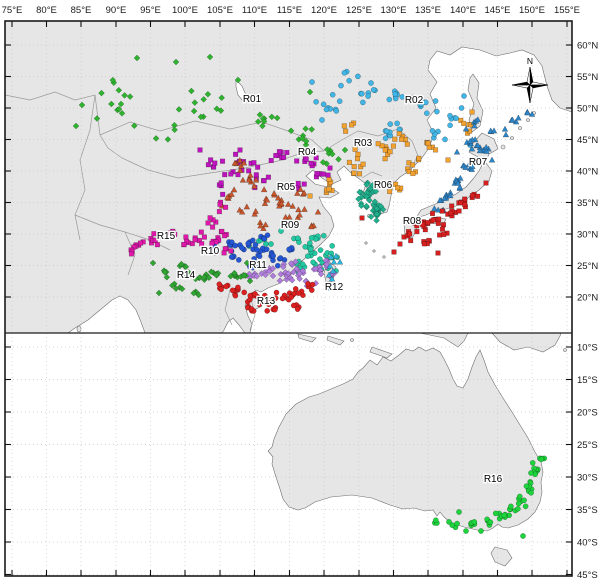  Describe the element at coordinates (394, 10) in the screenshot. I see `longitude-label: 130°E` at that location.